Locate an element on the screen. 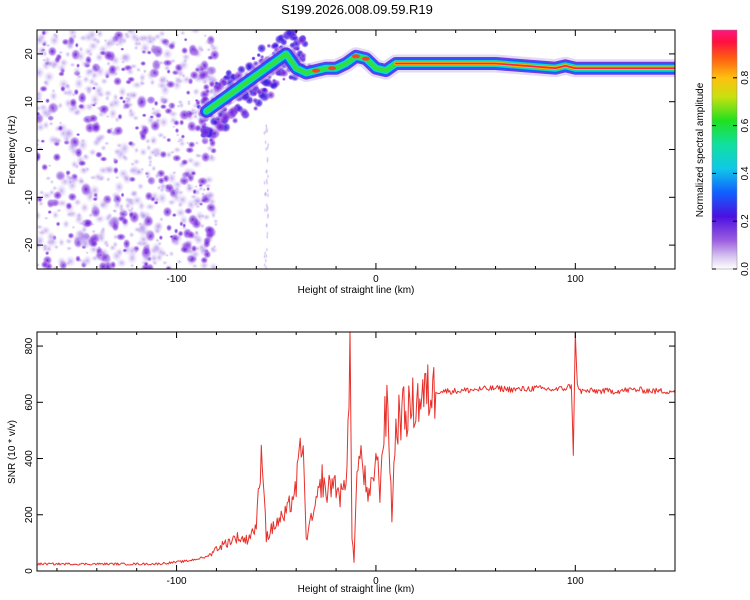 This screenshot has height=600, width=750. y-tick-label: -10 is located at coordinates (29, 197).